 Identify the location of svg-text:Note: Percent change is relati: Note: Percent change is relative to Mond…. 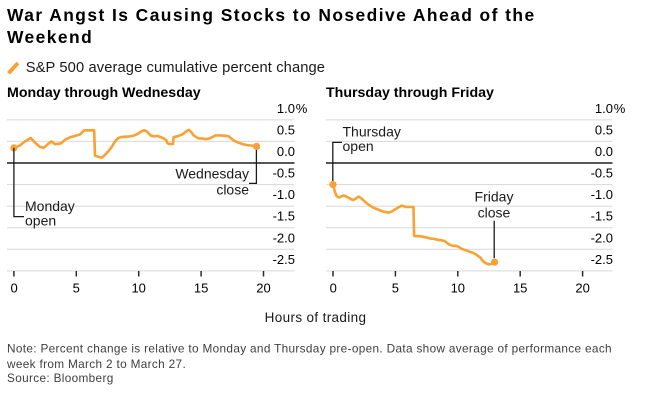
(309, 349).